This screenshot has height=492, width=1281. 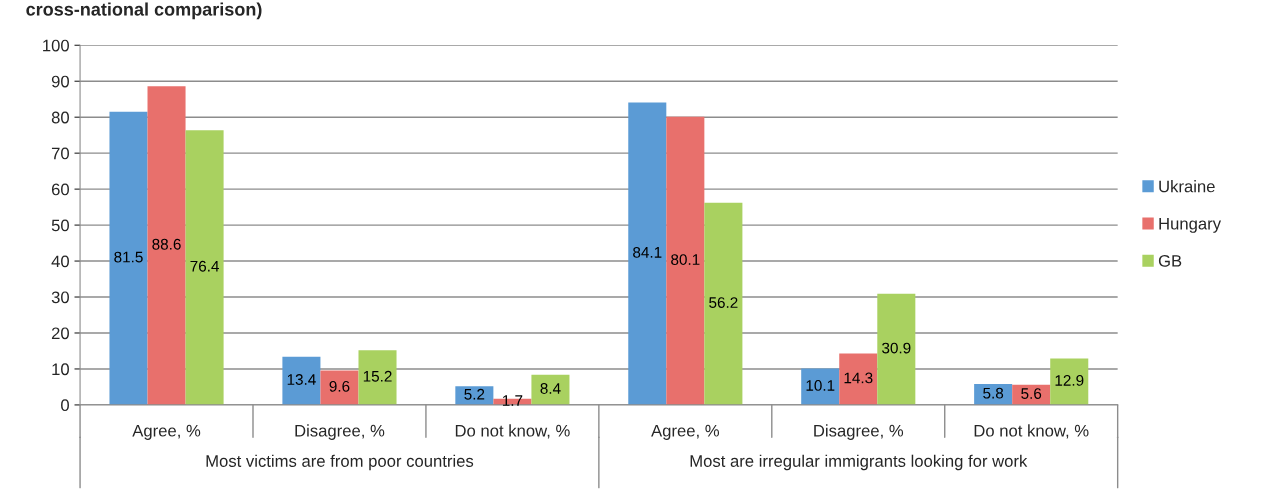 I want to click on data-label: 15.2, so click(x=377, y=376).